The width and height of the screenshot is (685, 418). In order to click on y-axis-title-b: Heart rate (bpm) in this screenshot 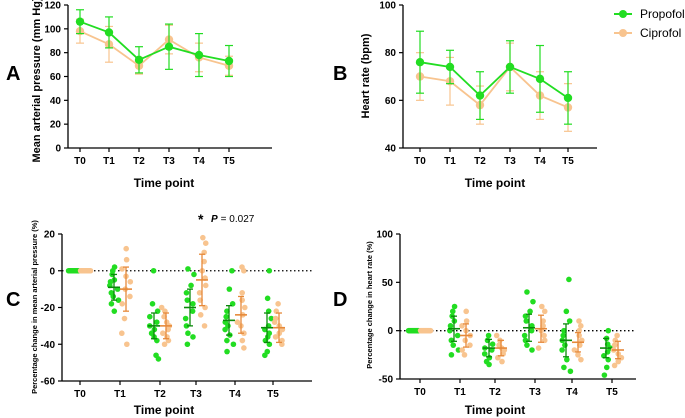, I will do `click(366, 75)`.